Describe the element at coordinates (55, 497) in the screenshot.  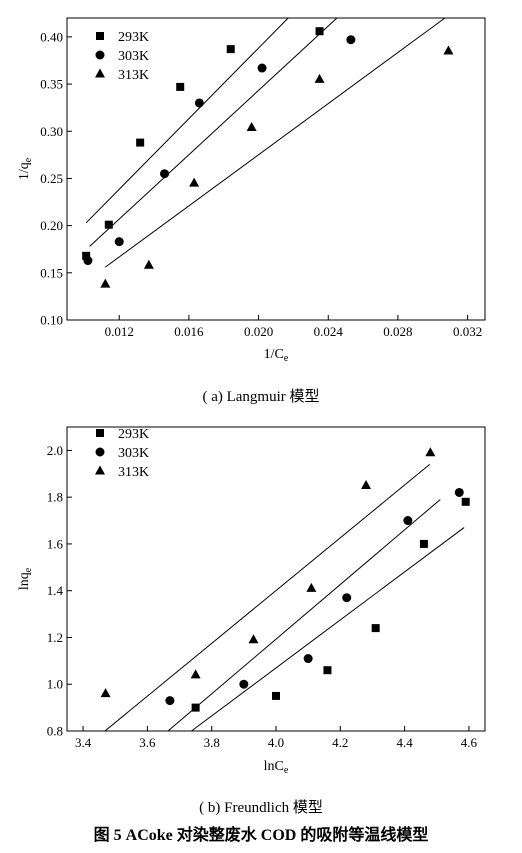
I see `y-tick-label: 1.8` at that location.